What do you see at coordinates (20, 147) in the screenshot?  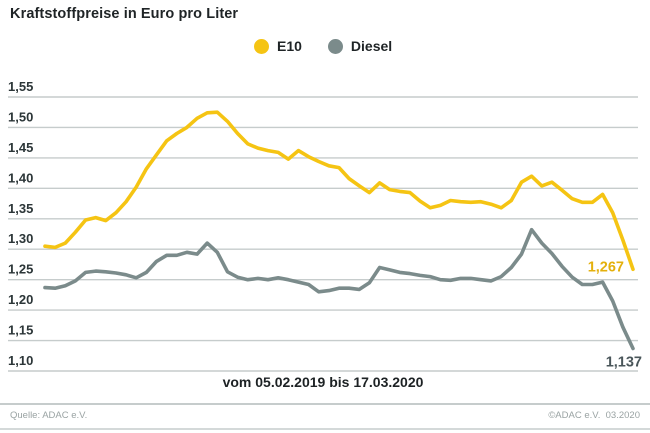 I see `y-tick-label: 1,45` at bounding box center [20, 147].